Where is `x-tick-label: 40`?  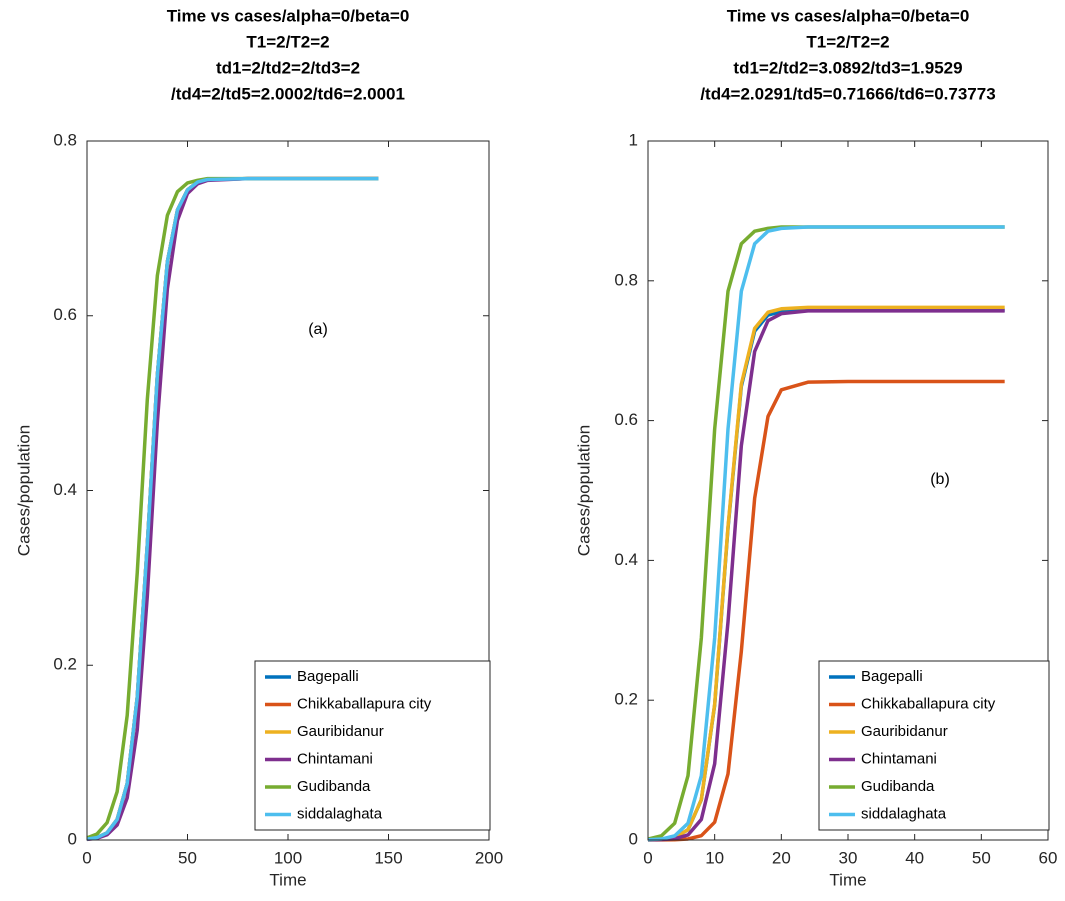 x-tick-label: 40 is located at coordinates (914, 857).